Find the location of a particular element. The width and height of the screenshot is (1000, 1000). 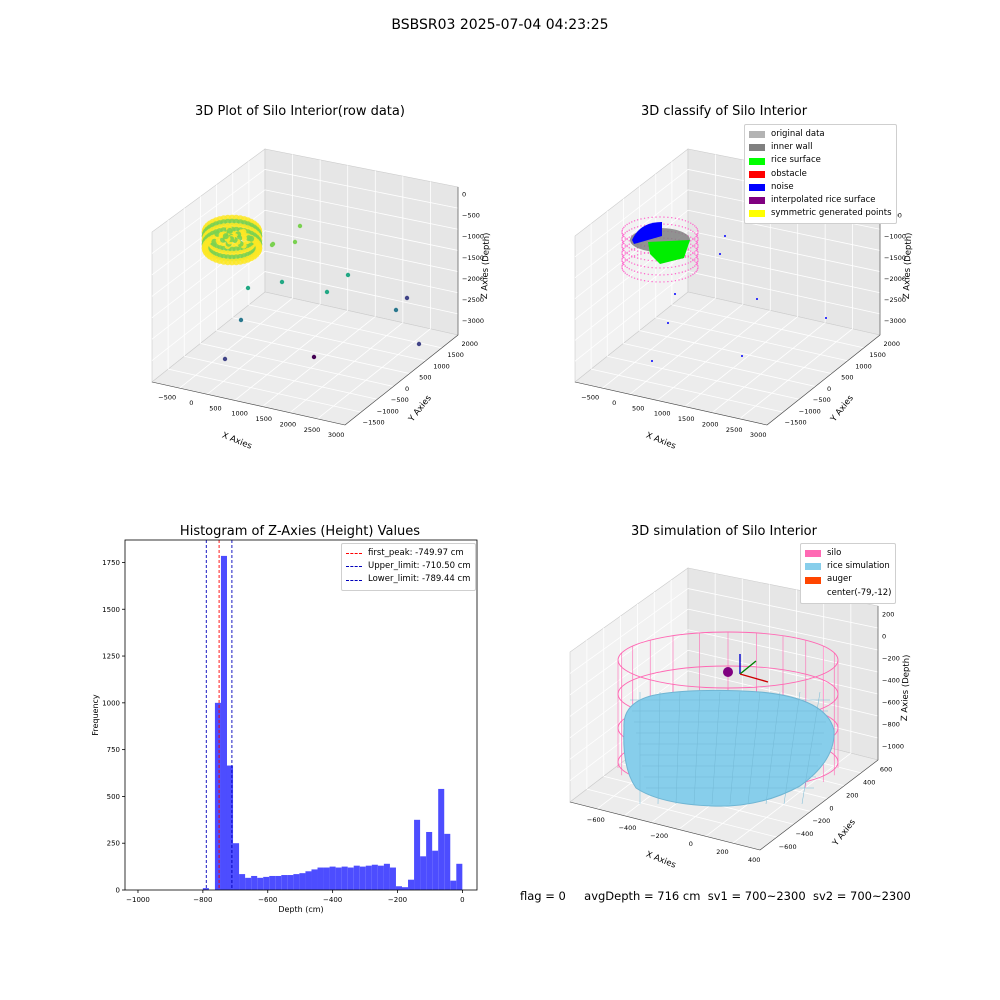

y-tick-label: 1250 is located at coordinates (111, 657).